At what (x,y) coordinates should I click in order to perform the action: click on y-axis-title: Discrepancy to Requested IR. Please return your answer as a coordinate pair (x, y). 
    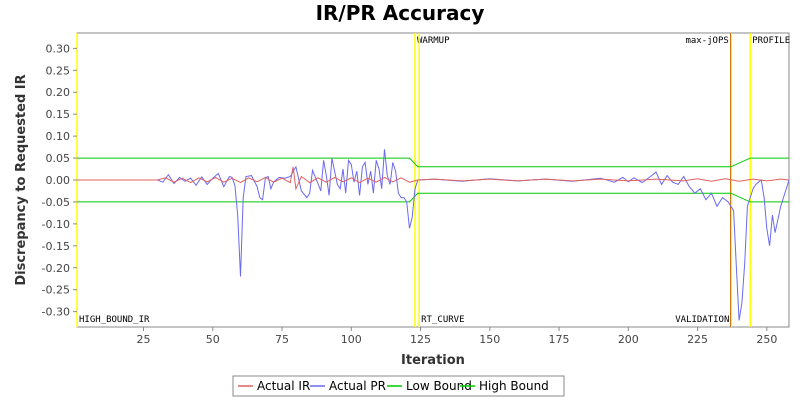
    Looking at the image, I should click on (21, 179).